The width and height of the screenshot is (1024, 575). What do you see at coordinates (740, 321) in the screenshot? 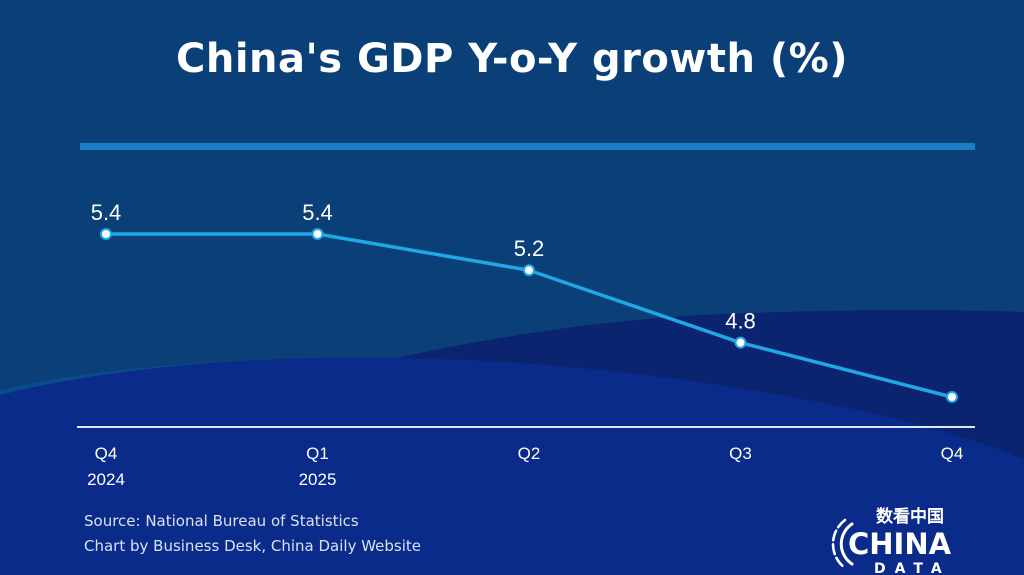
I see `data-label: 4.8` at bounding box center [740, 321].